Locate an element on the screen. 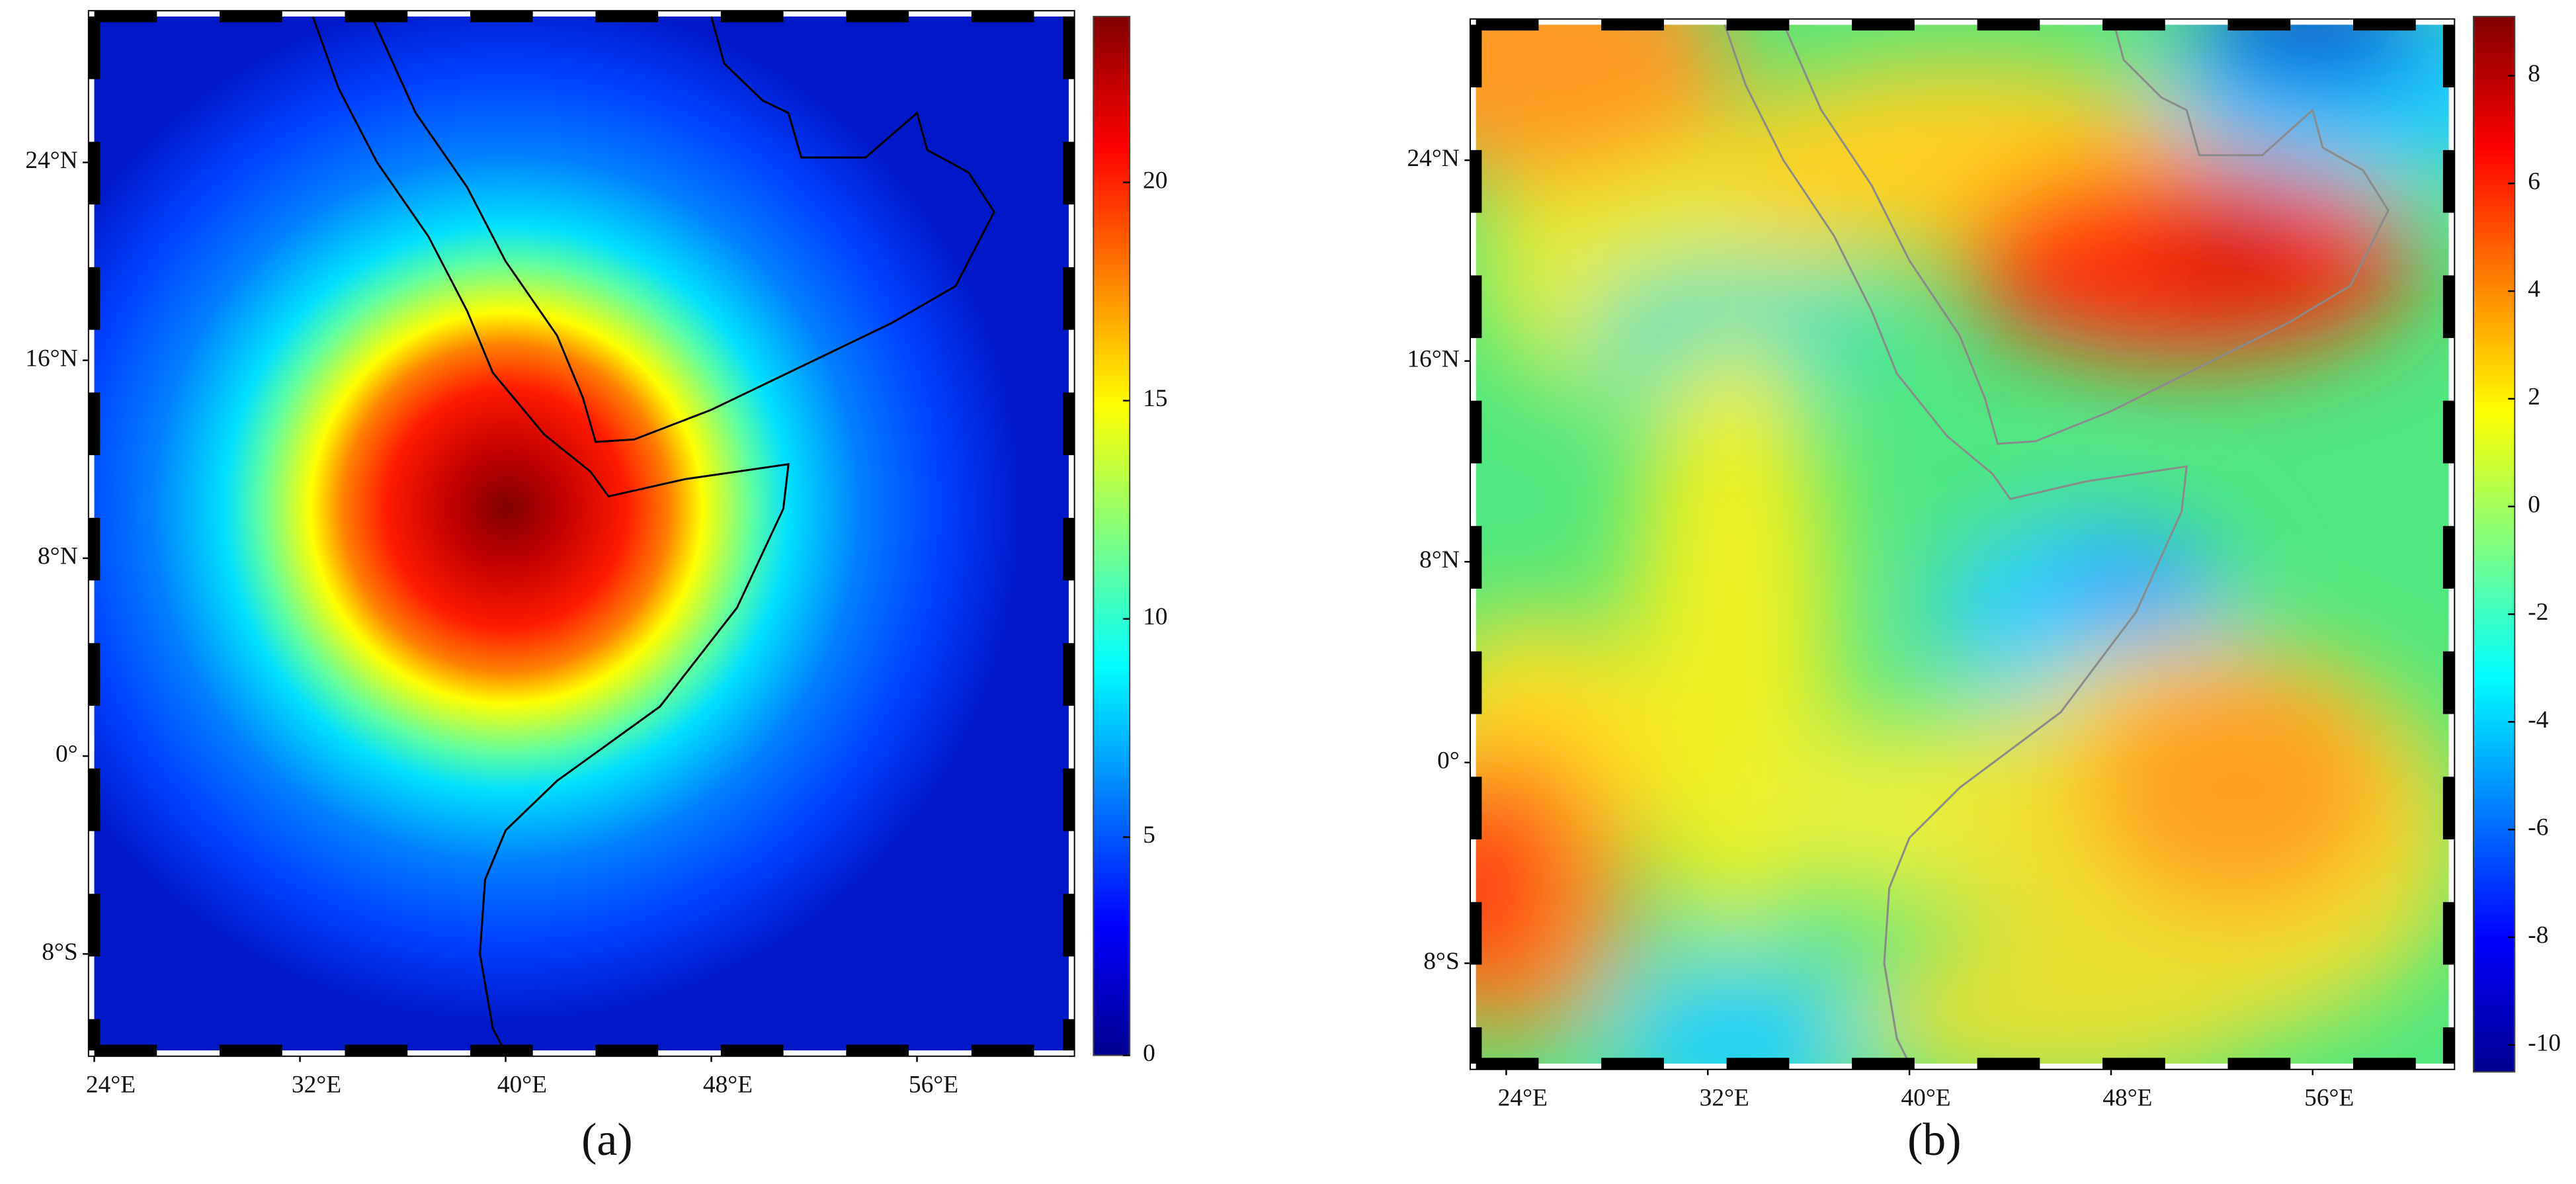 The height and width of the screenshot is (1184, 2576). colorbar-tick-label: 5 is located at coordinates (1149, 835).